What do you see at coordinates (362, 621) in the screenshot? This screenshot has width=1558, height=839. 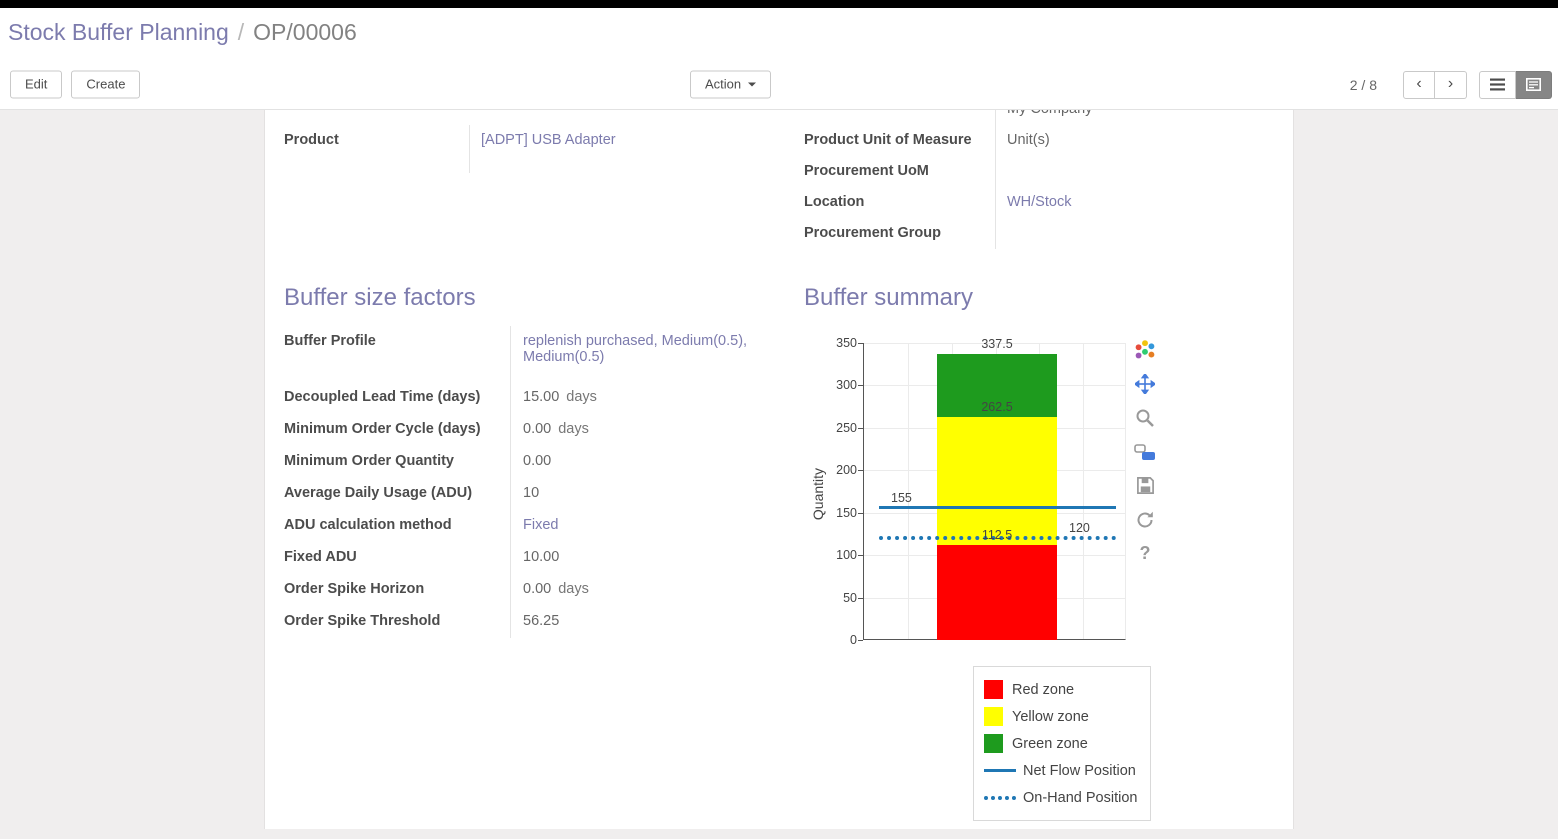 I see `order-spike-threshold-label: Order Spike Threshold` at bounding box center [362, 621].